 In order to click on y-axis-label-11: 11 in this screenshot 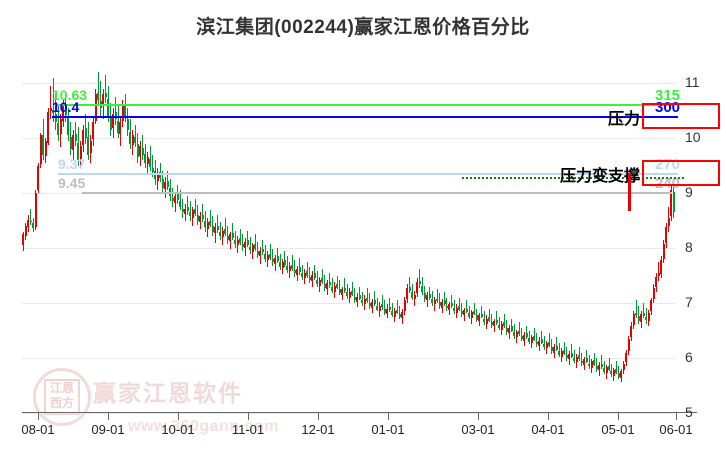, I will do `click(692, 82)`.